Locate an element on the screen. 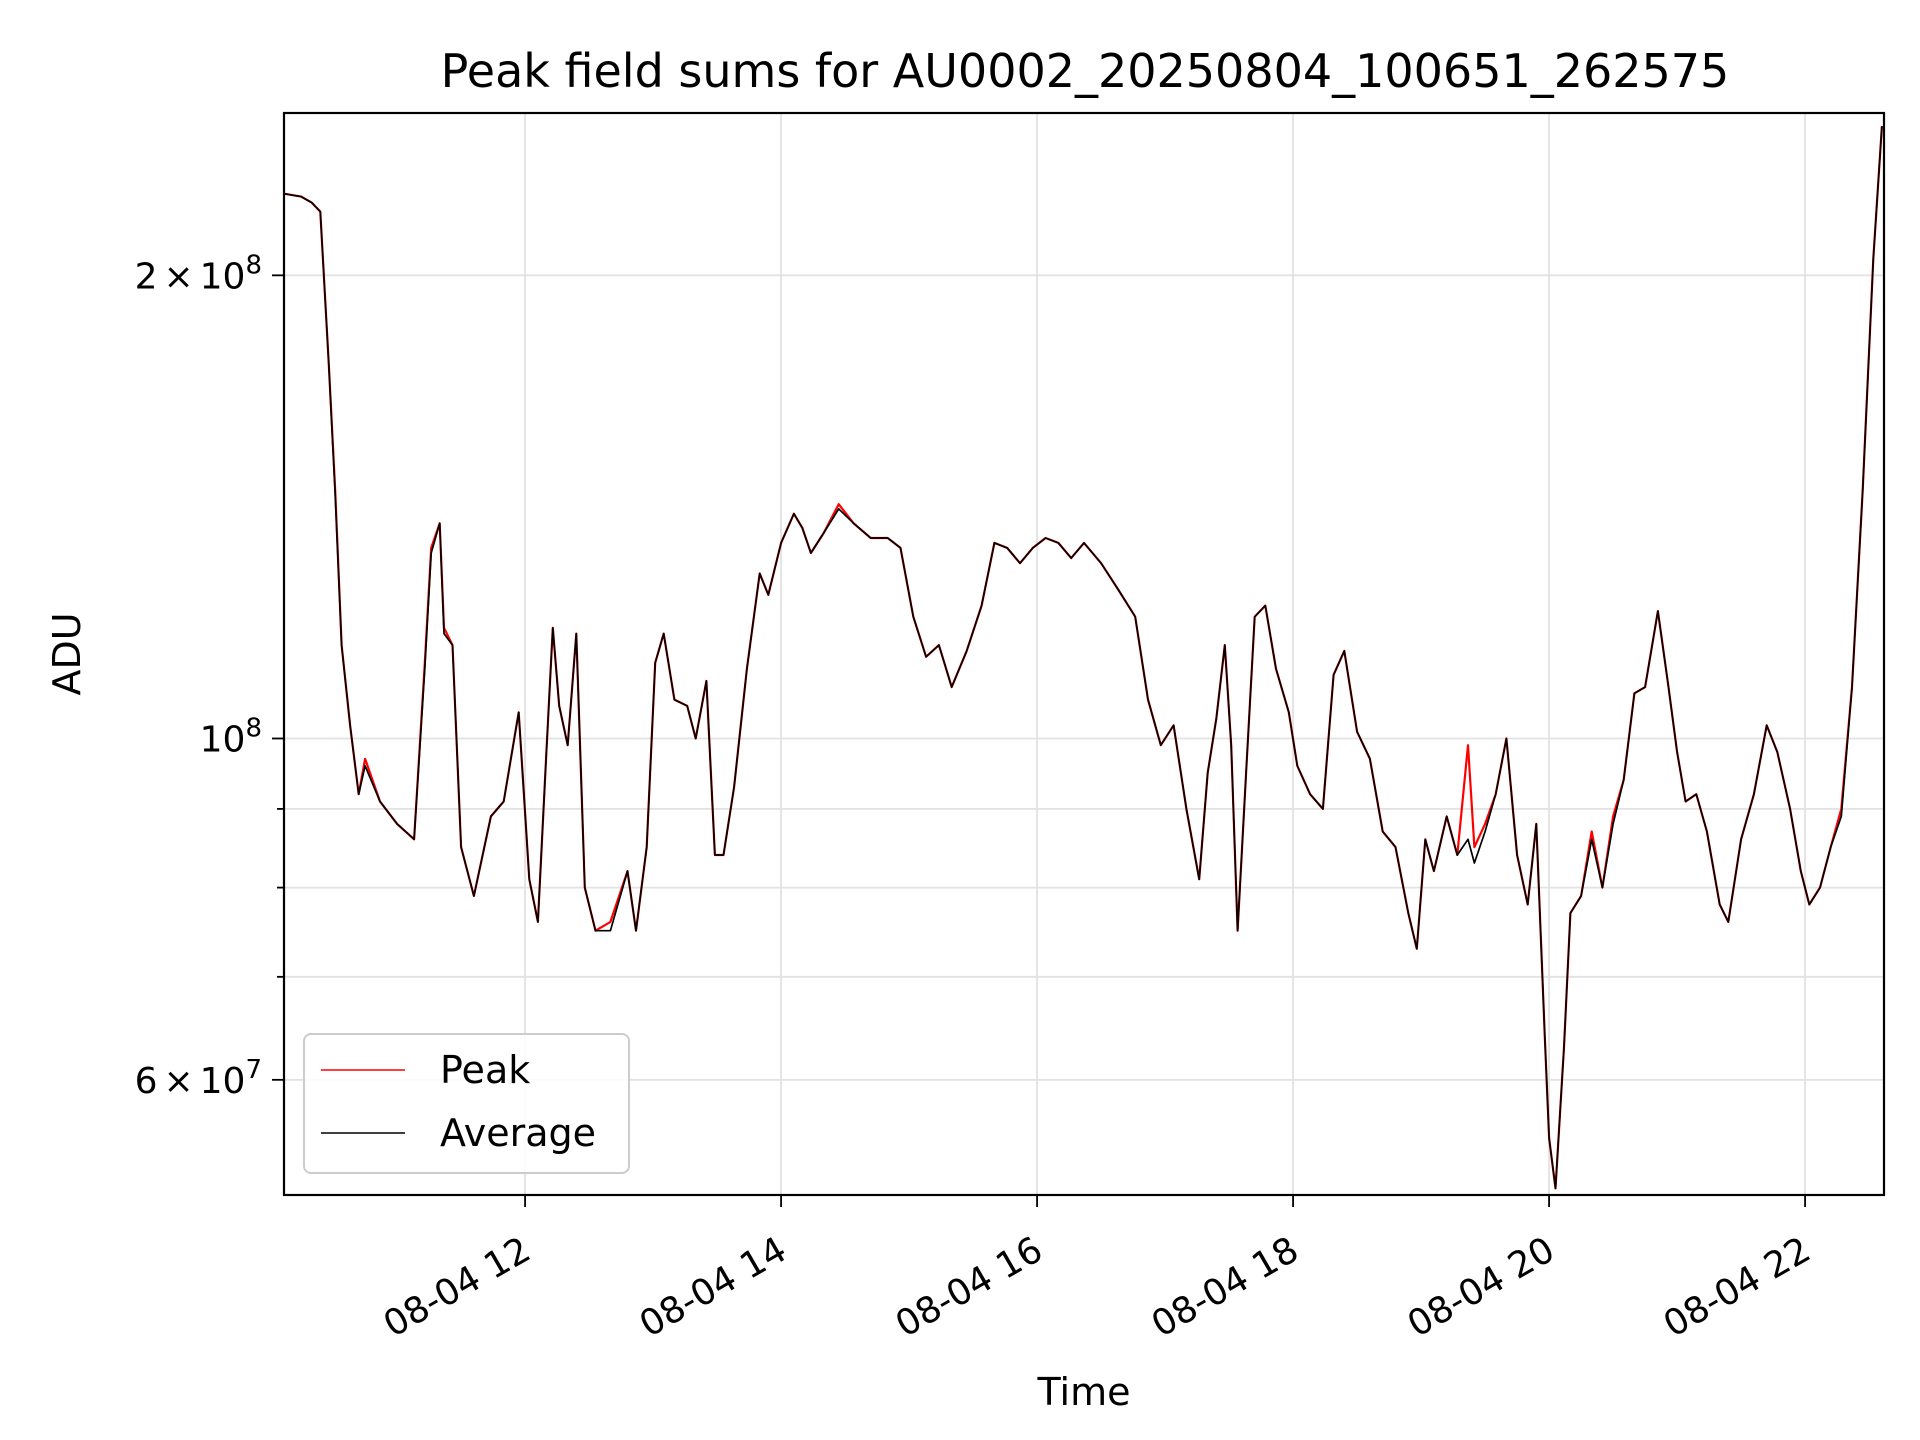  y-axis-label: ADU is located at coordinates (67, 653).